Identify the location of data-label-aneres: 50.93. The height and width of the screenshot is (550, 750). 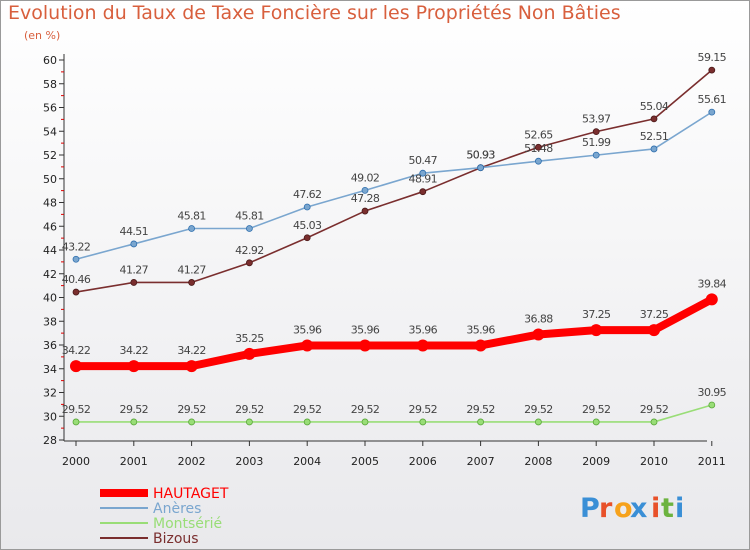
(480, 155).